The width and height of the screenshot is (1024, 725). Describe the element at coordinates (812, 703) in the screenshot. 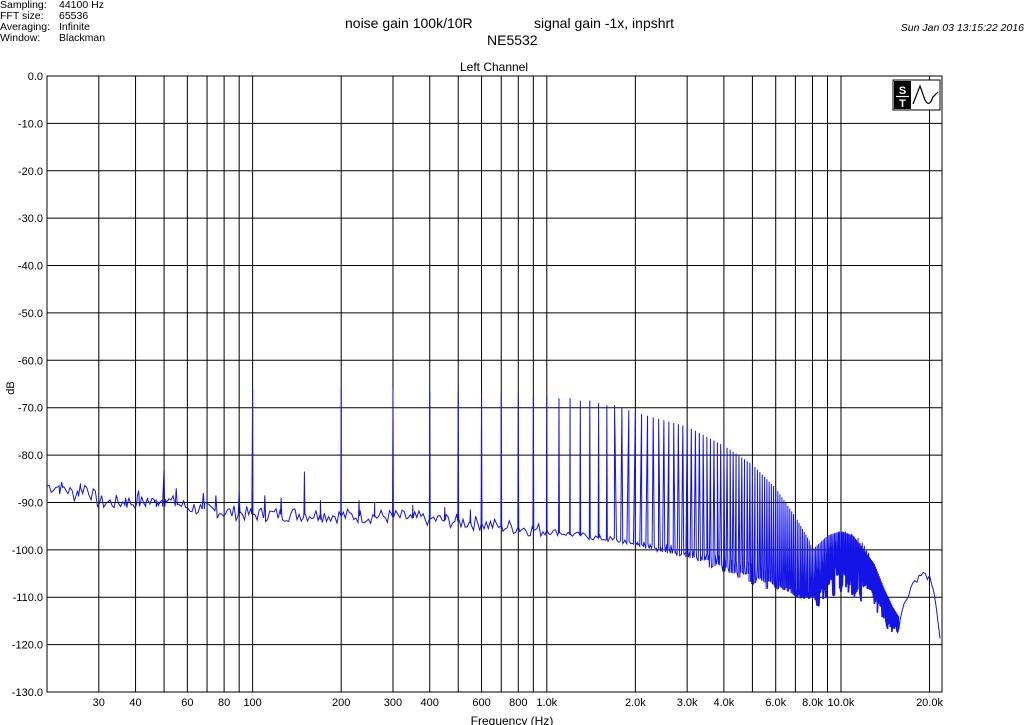

I see `x-tick-label: 8.0k` at that location.